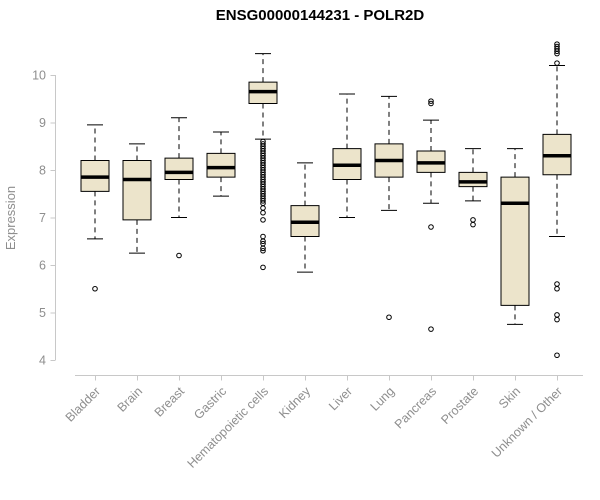 The width and height of the screenshot is (600, 500). I want to click on box-group-prostate, so click(473, 188).